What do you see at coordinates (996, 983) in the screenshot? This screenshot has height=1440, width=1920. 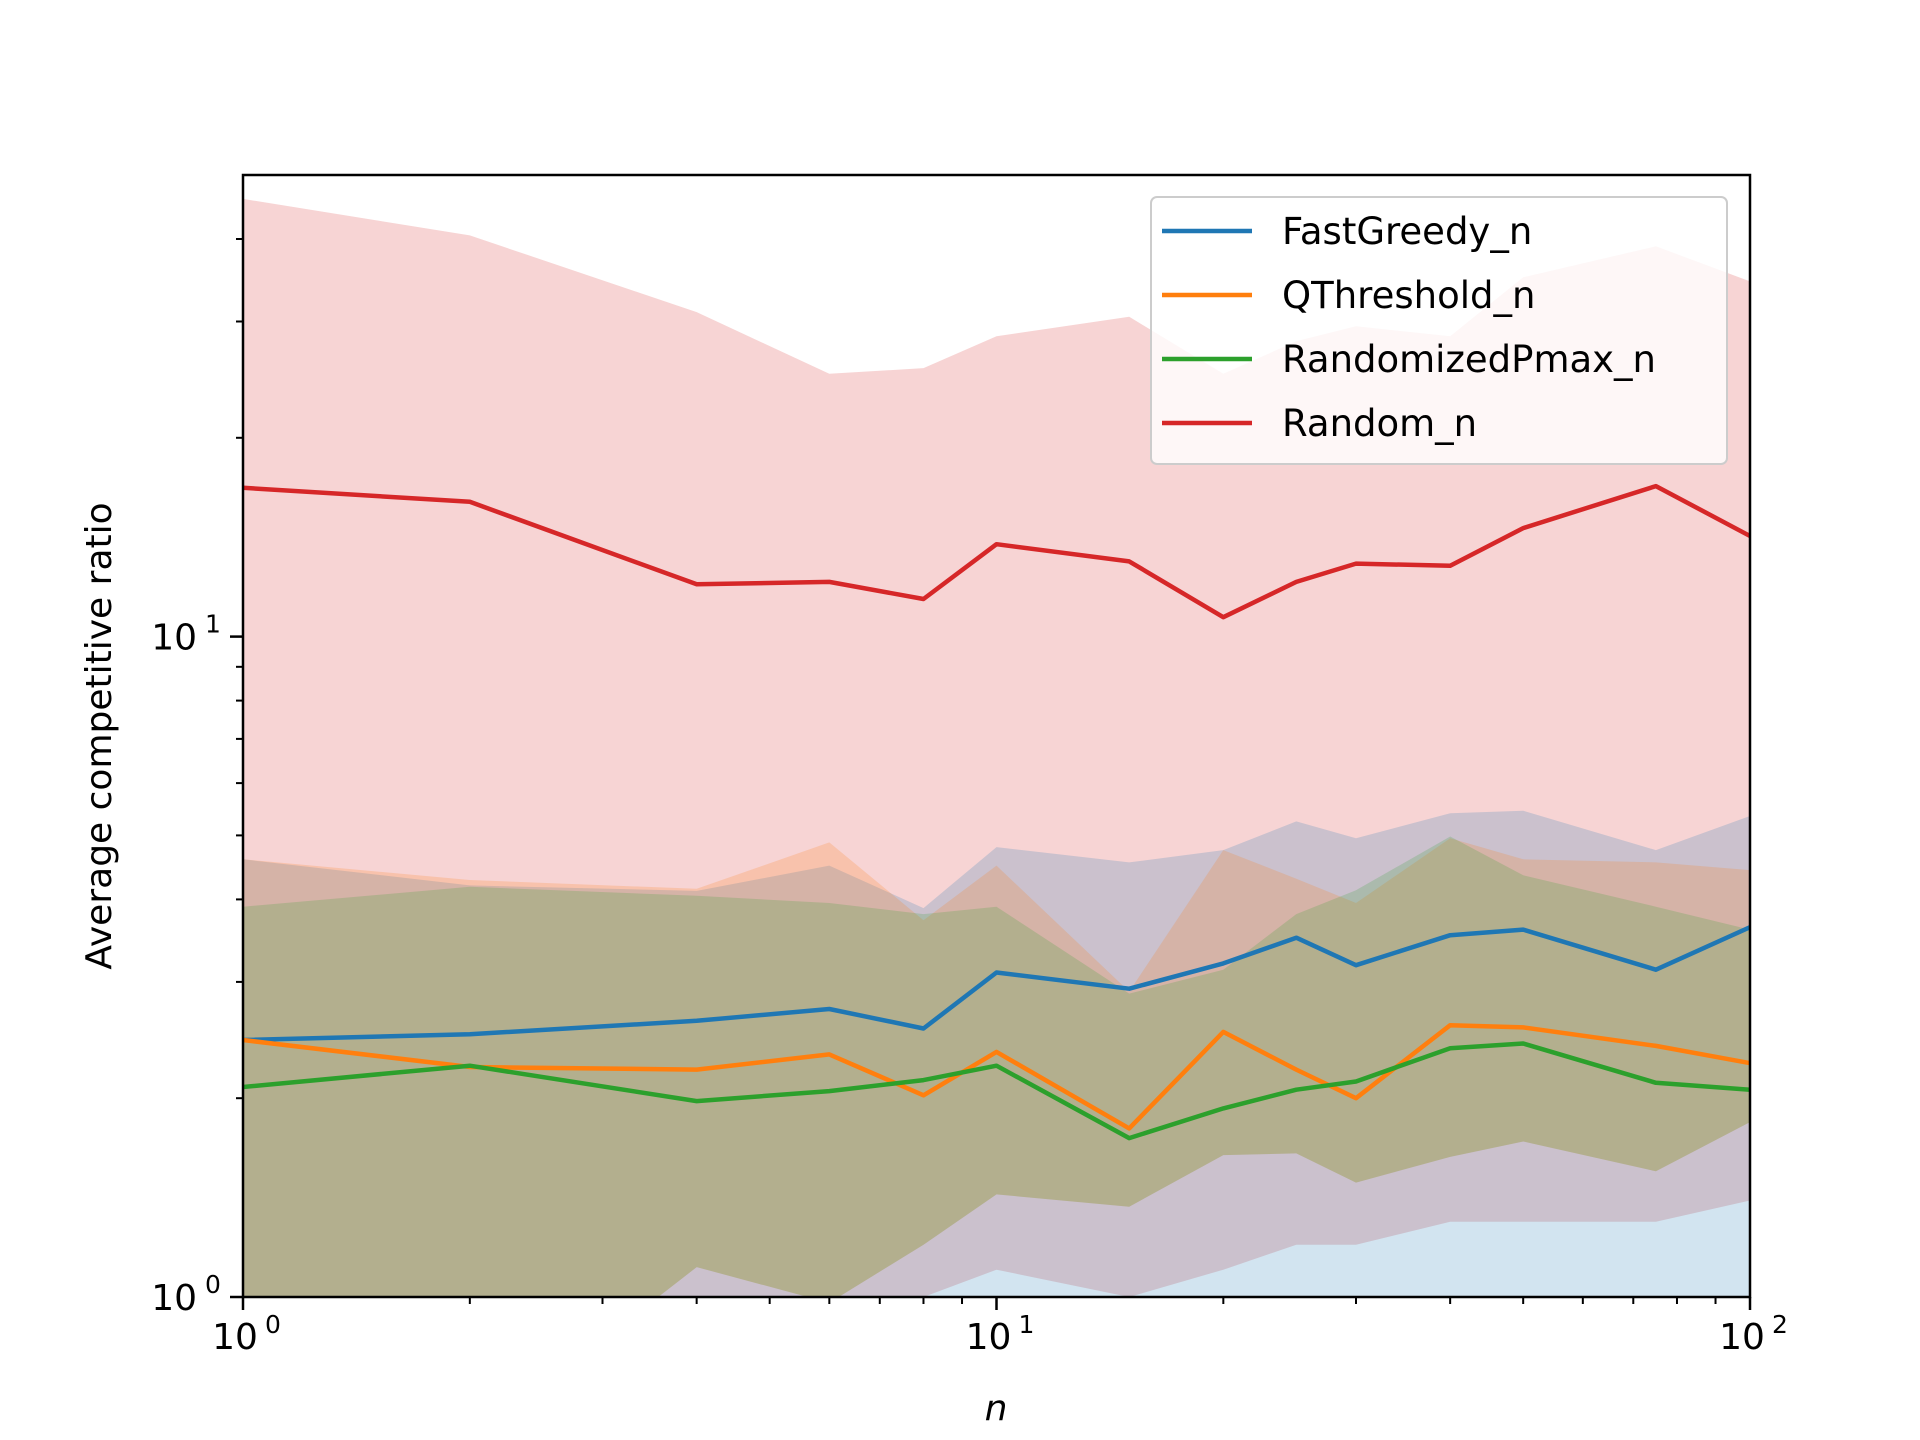 I see `line-fastgreedy-n` at bounding box center [996, 983].